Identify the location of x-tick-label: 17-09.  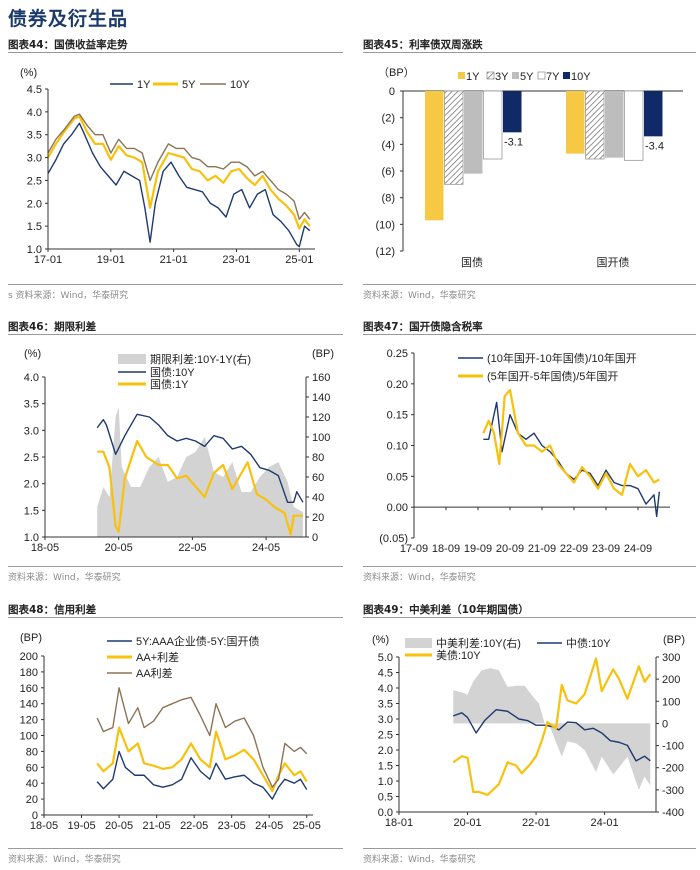
(414, 549).